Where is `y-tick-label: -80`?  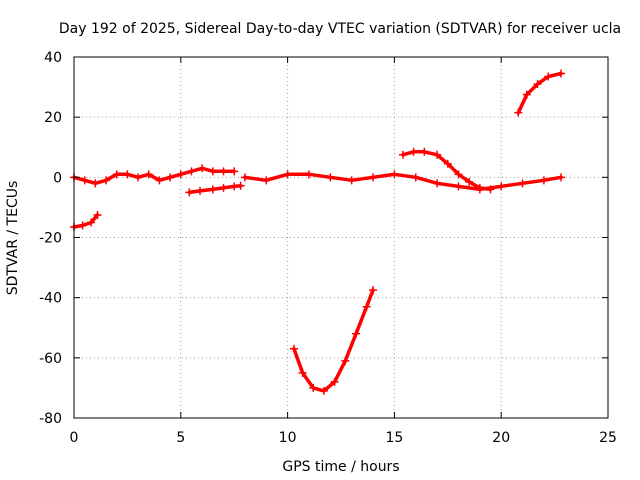 y-tick-label: -80 is located at coordinates (50, 419).